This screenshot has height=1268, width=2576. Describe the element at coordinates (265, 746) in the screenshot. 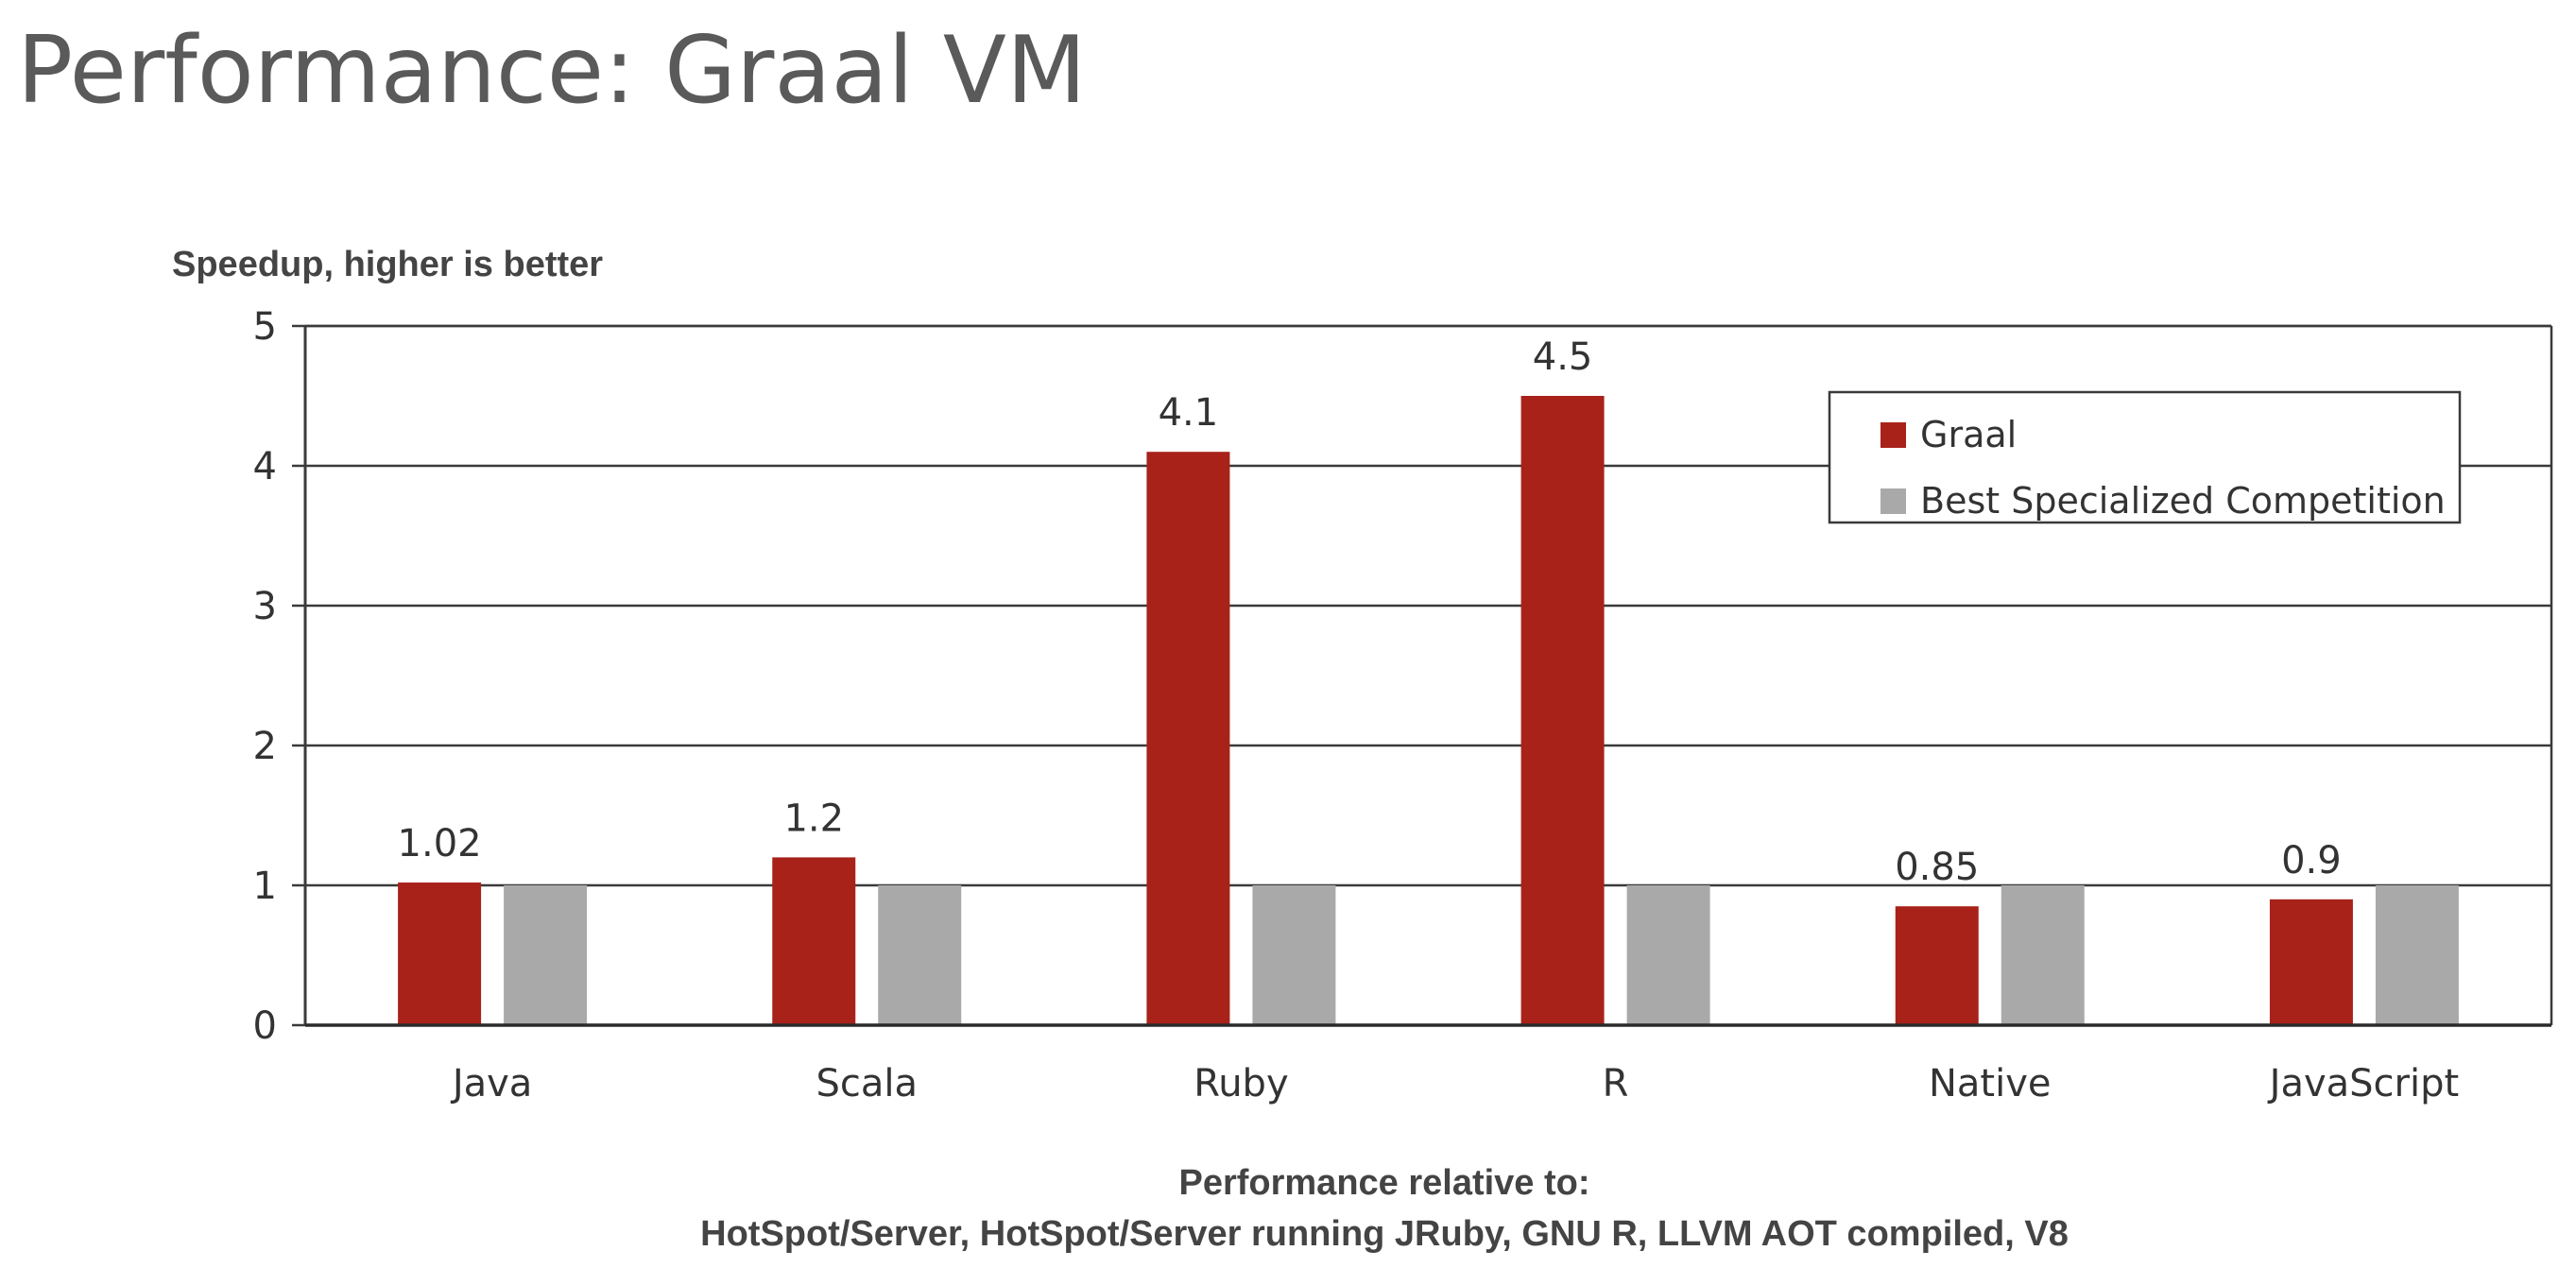

I see `y-tick-label-2: 2` at that location.